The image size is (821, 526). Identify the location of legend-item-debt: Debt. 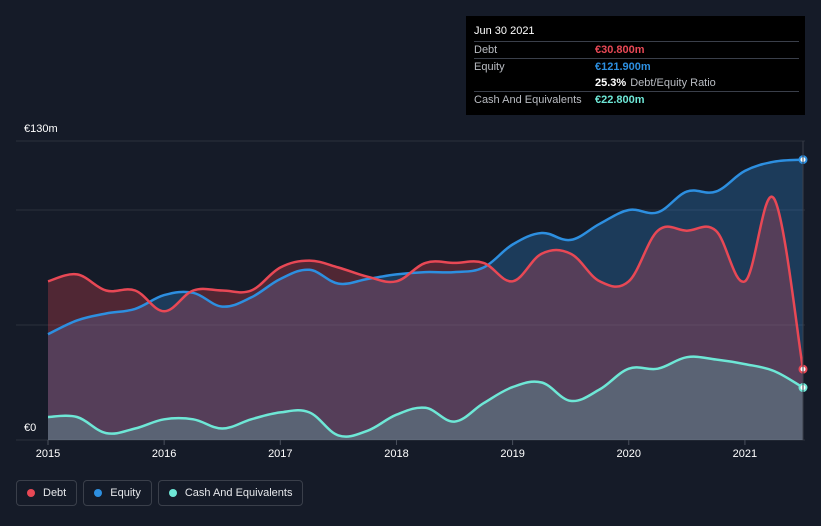
(47, 493).